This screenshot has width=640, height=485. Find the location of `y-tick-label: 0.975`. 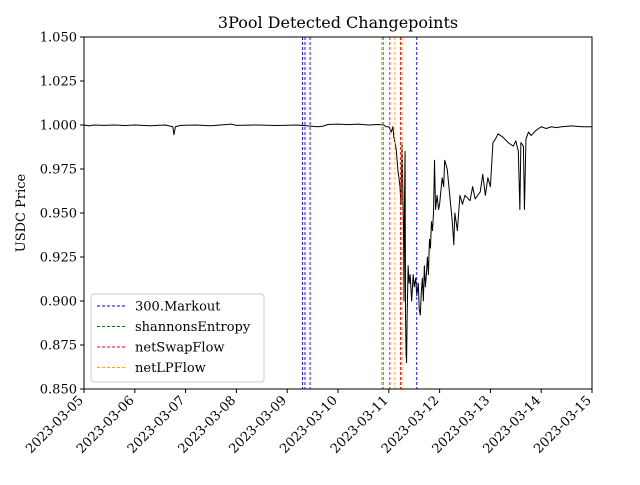

y-tick-label: 0.975 is located at coordinates (58, 170).